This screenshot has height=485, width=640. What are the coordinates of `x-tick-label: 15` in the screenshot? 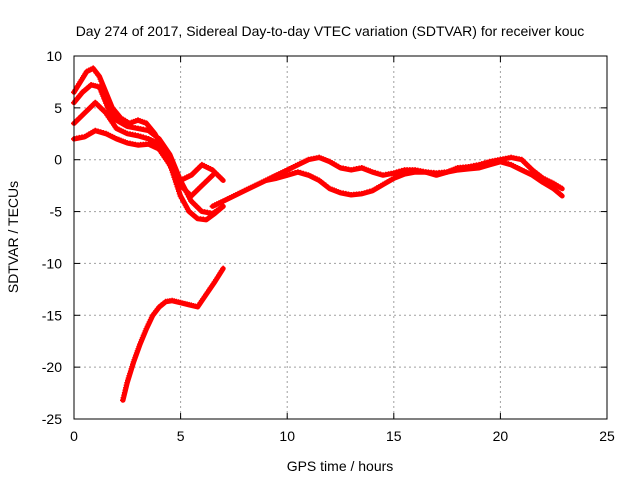 It's located at (394, 436).